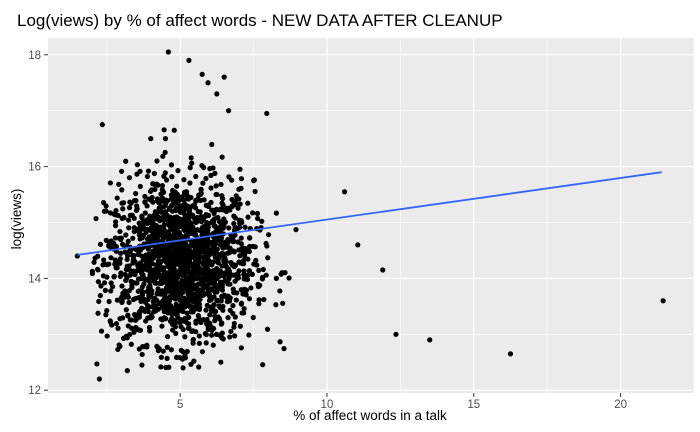 The width and height of the screenshot is (700, 432). Describe the element at coordinates (34, 391) in the screenshot. I see `y-tick-label: 12` at that location.